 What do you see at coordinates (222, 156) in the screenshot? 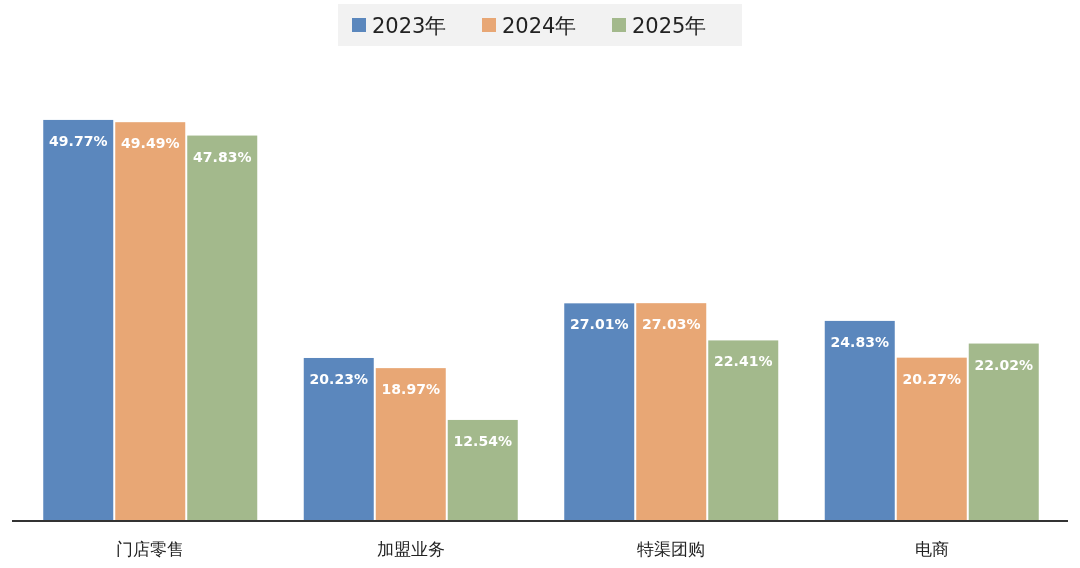
I see `data-label: 47.83%` at bounding box center [222, 156].